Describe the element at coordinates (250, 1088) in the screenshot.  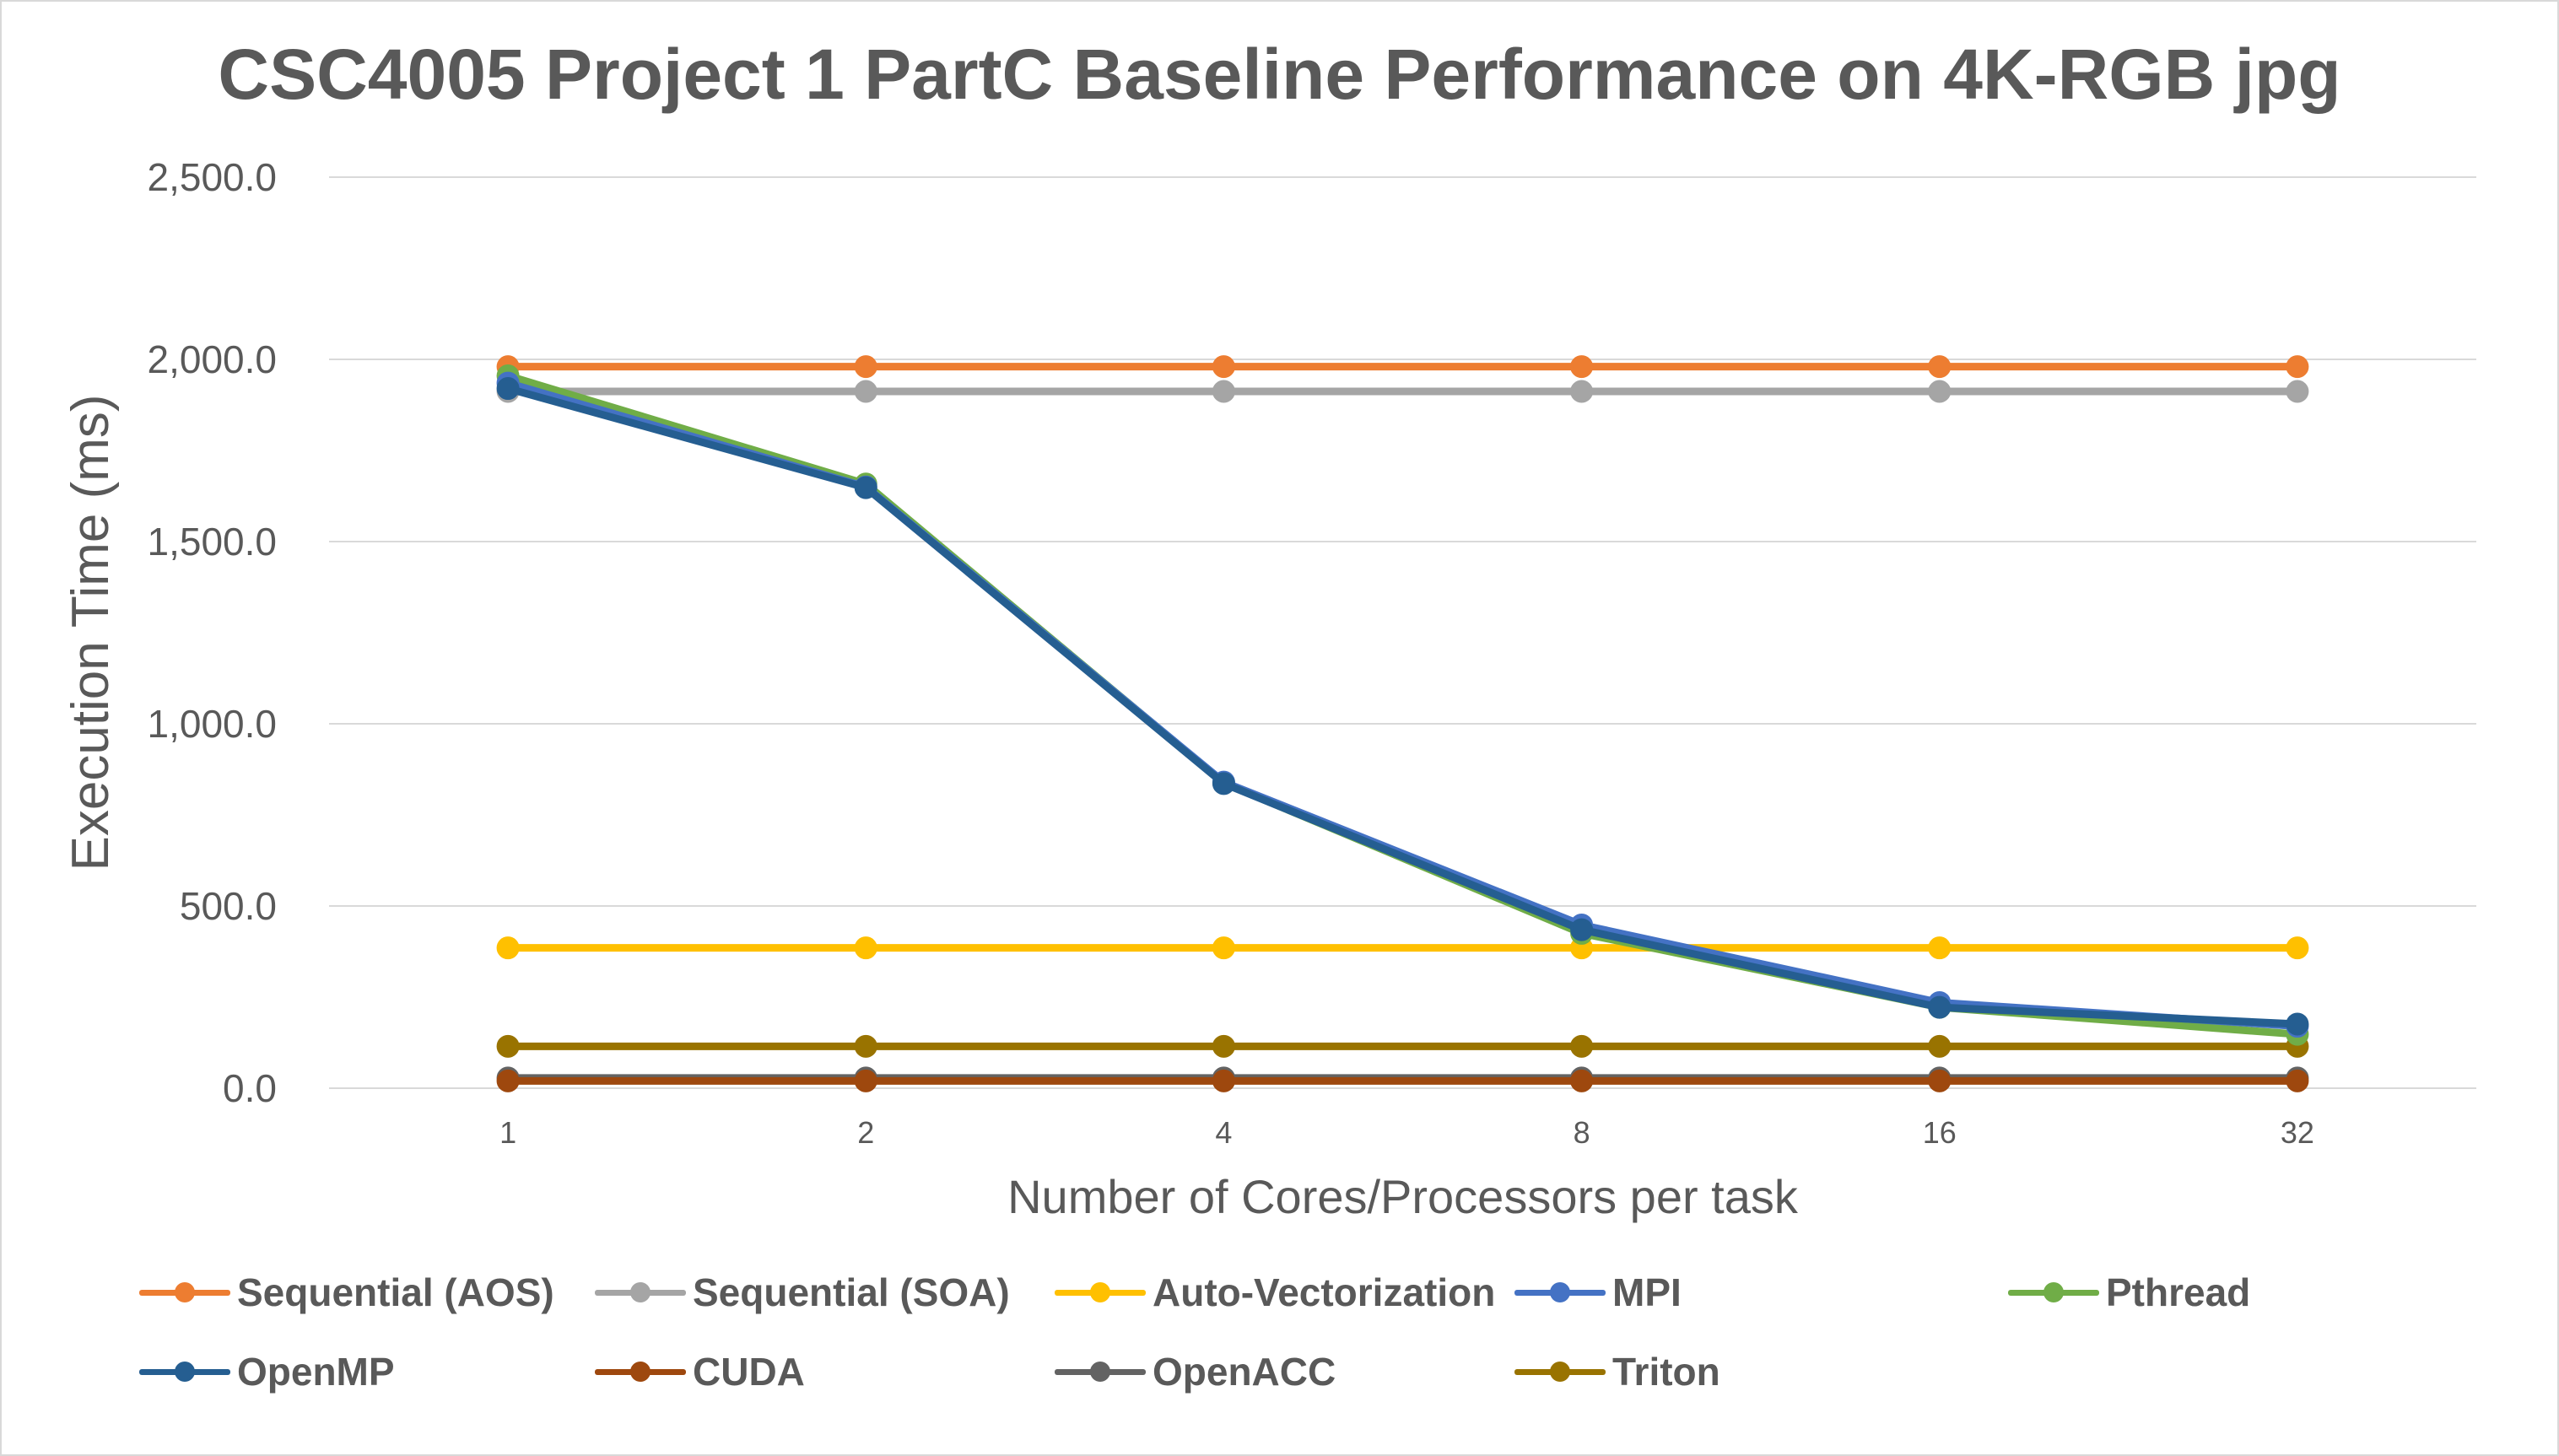
I see `y-tick-label: 0.0` at that location.